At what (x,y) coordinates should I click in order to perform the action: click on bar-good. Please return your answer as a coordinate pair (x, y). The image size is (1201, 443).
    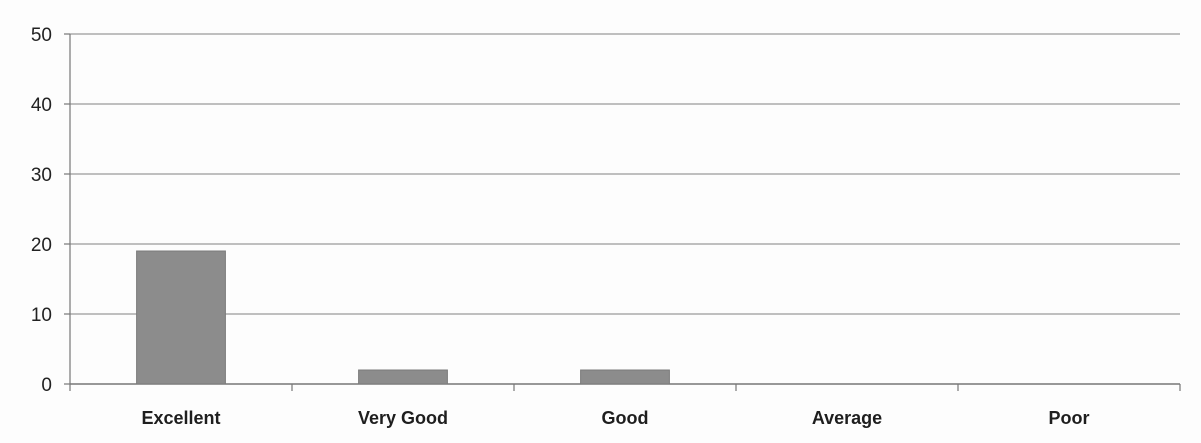
    Looking at the image, I should click on (625, 377).